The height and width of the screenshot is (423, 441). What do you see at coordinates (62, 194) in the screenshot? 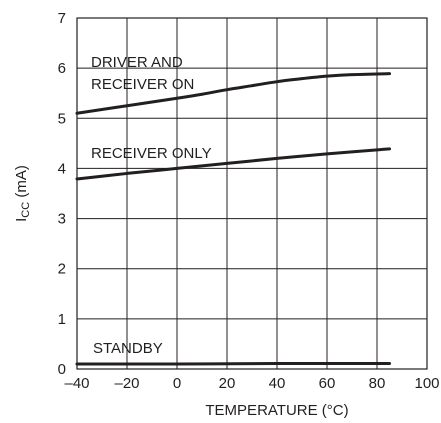
I see `y-tick-labels: 0 1 2 3 4 5 6 7` at bounding box center [62, 194].